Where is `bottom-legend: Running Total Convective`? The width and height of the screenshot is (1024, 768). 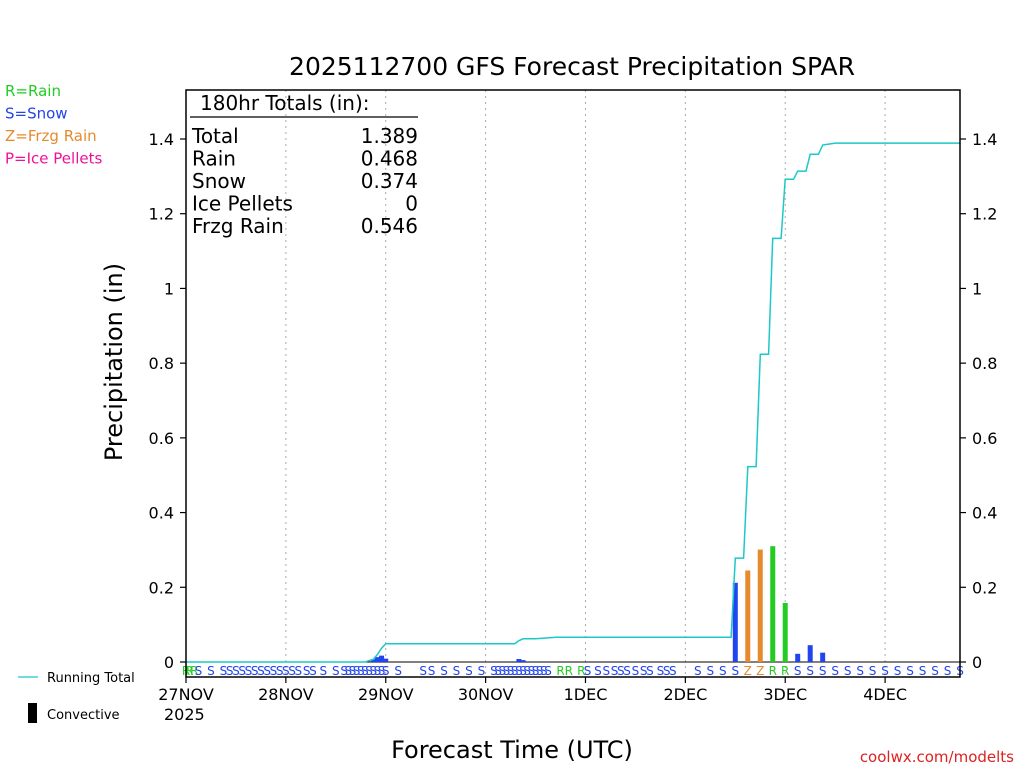
bottom-legend: Running Total Convective is located at coordinates (76, 697).